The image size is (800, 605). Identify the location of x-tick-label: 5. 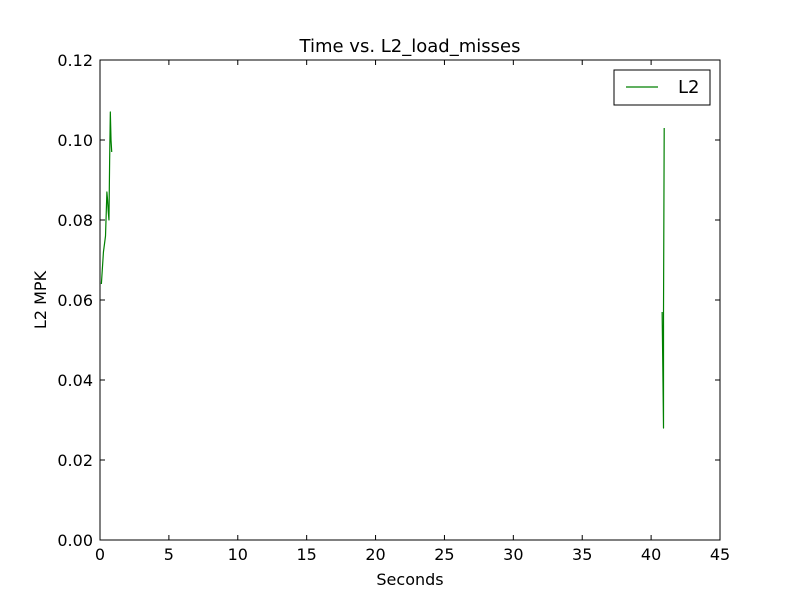
(169, 554).